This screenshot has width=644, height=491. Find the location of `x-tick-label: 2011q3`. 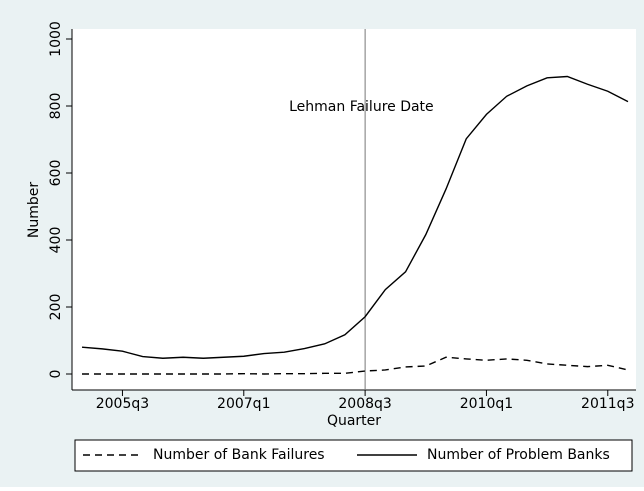

x-tick-label: 2011q3 is located at coordinates (607, 404).